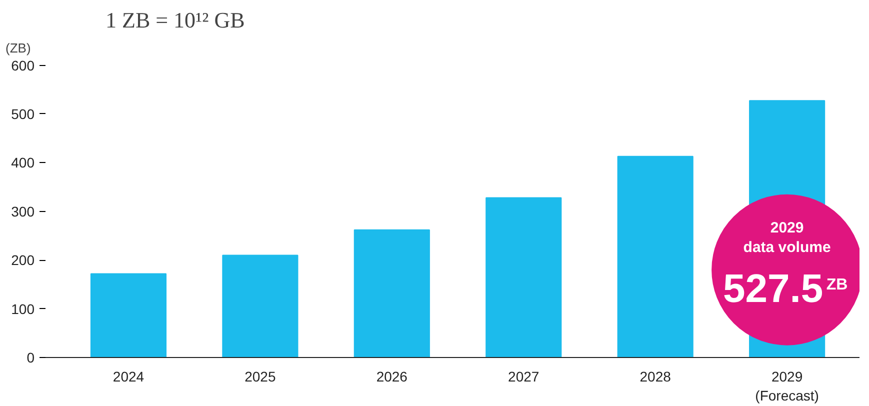  Describe the element at coordinates (787, 238) in the screenshot. I see `annotation: 2029 data volume` at that location.